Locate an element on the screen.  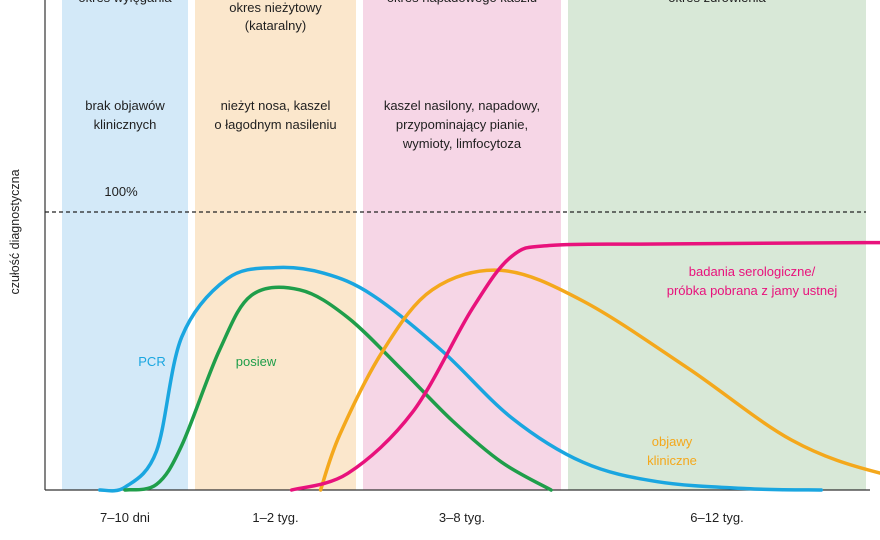
series-label-serologia-line-2: próbka pobrana z jamy ustnej is located at coordinates (752, 290).